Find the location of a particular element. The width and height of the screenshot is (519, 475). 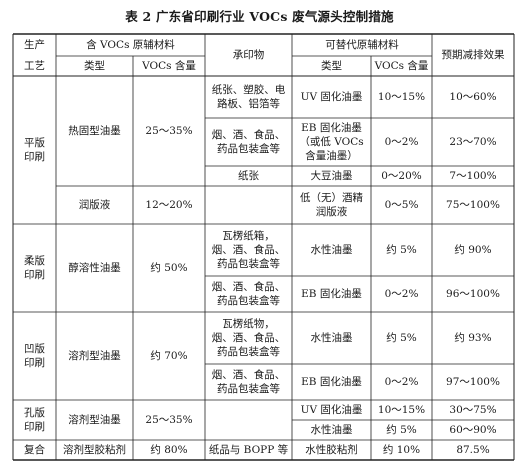

cell-alt-screen-2: 水性油墨 is located at coordinates (331, 430).